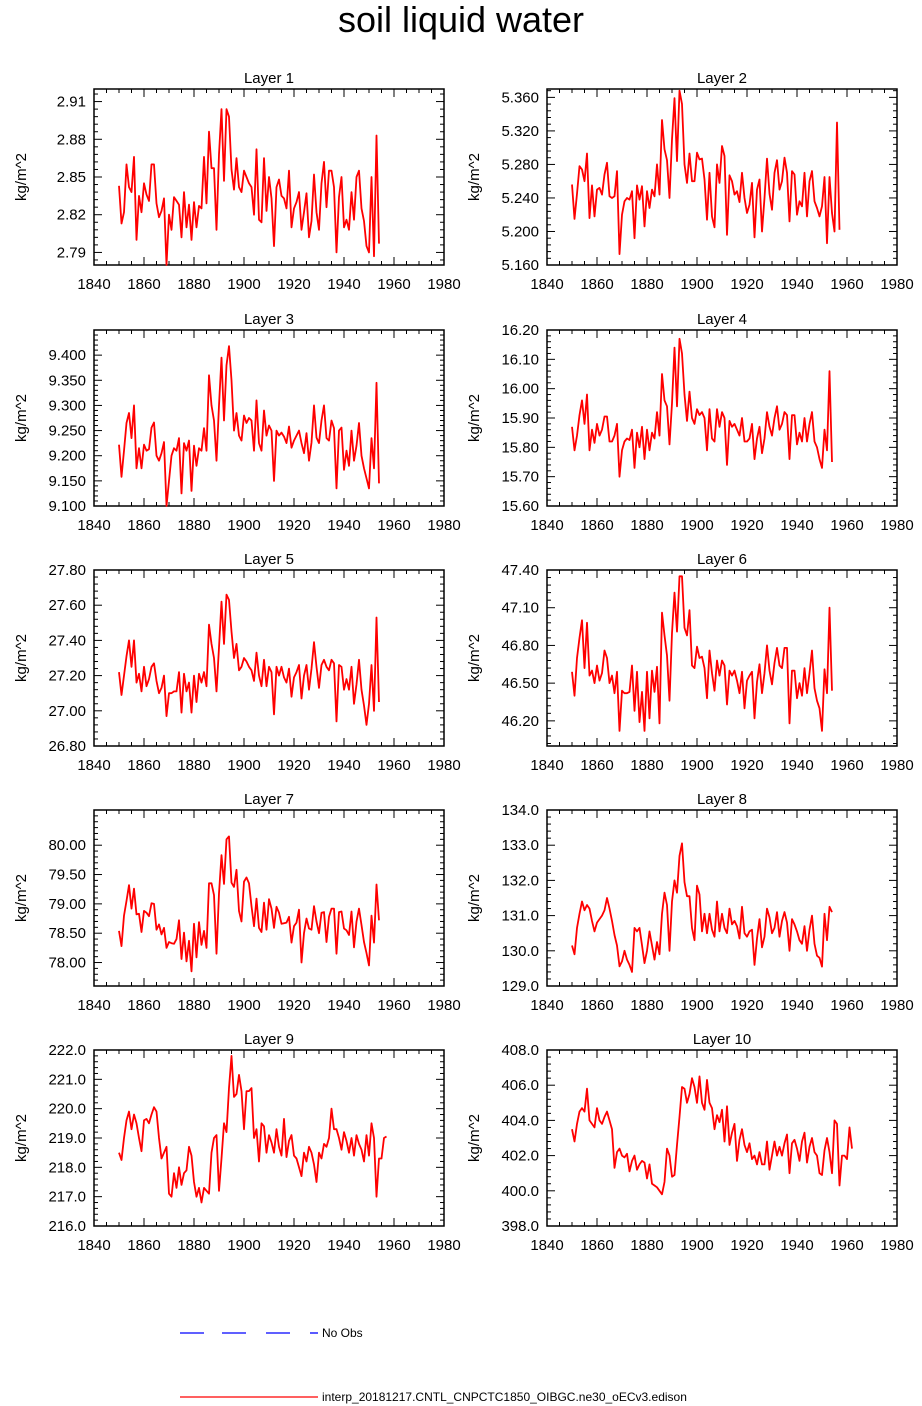 This screenshot has width=922, height=1406. Describe the element at coordinates (93, 1245) in the screenshot. I see `chart-9-xtick-label-1840: 1840` at that location.